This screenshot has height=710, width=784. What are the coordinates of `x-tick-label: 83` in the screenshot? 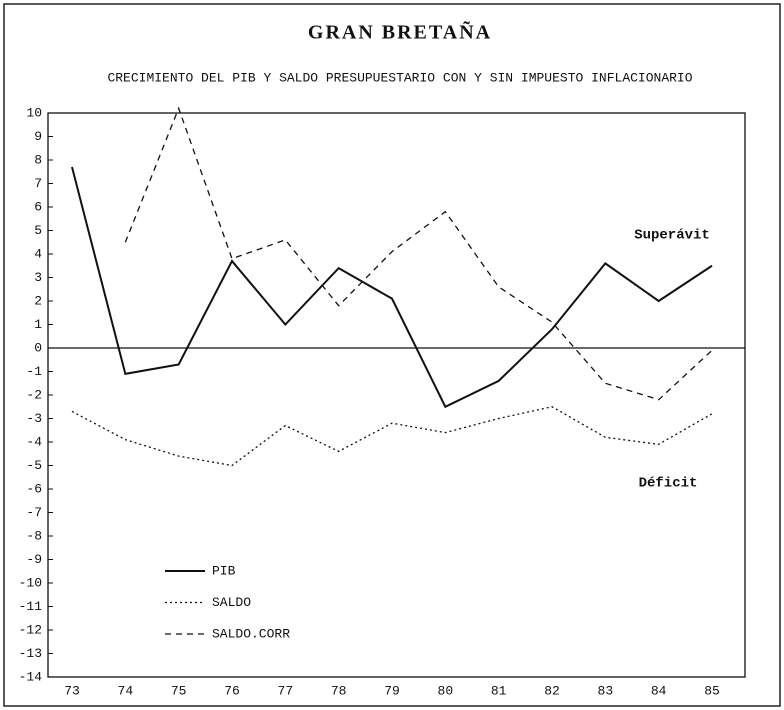 It's located at (606, 690).